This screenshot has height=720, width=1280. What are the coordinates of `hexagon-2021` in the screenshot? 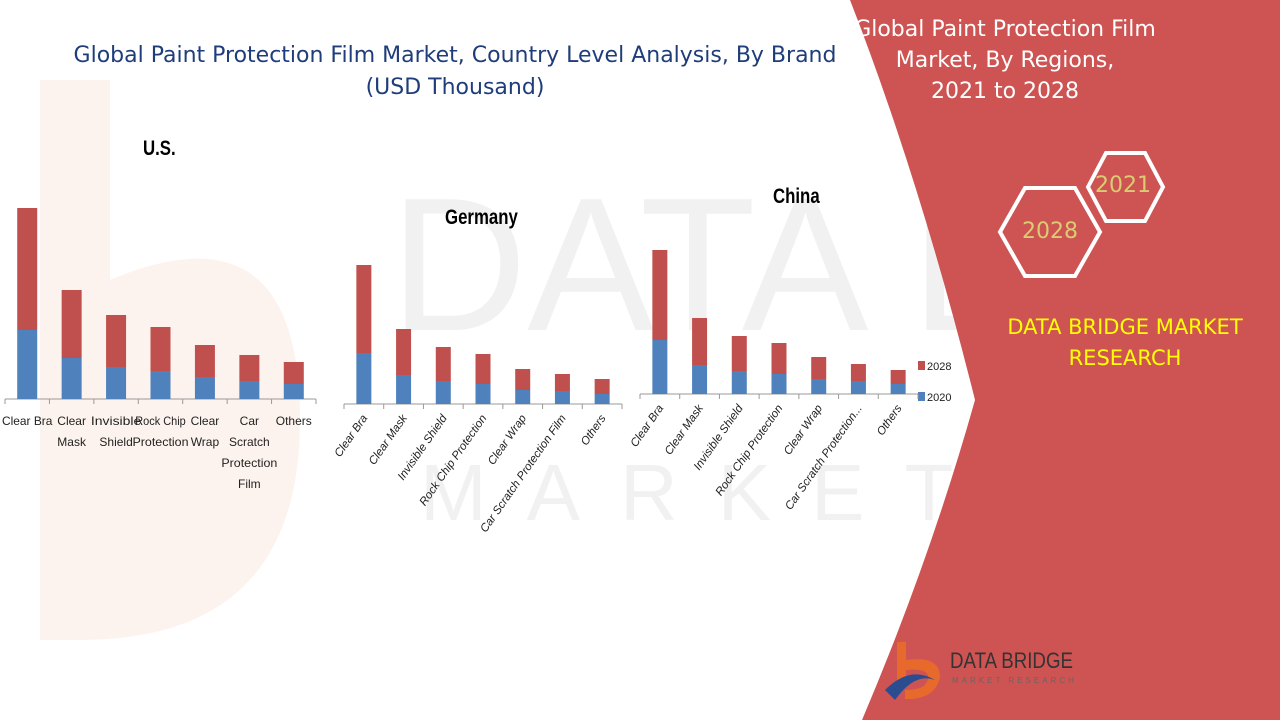 It's located at (1125, 187).